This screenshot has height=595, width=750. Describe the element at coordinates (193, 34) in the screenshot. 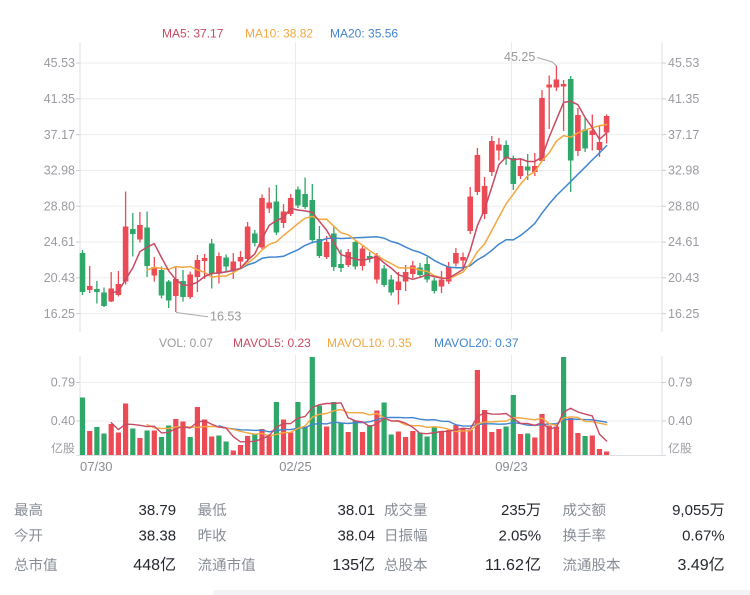

I see `svg-text: MA5: 37.17` at that location.